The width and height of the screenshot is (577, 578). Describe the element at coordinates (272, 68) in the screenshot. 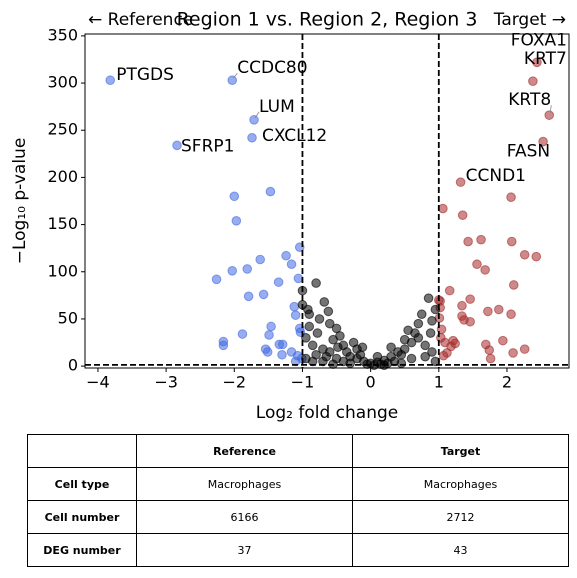

I see `gene-label: CCDC80` at that location.